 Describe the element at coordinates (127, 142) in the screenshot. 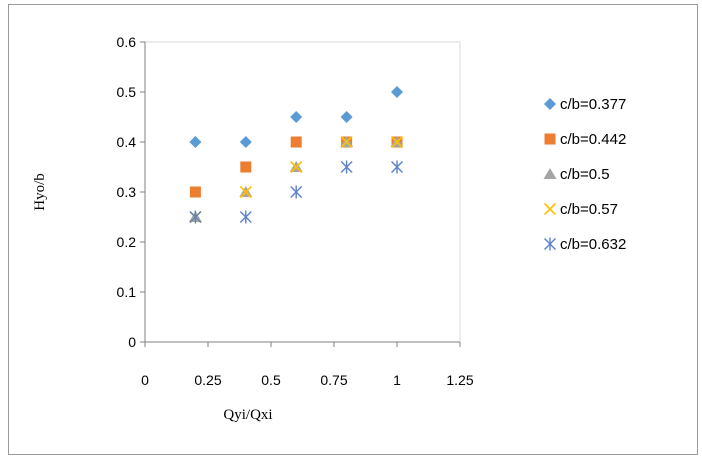

I see `y-tick-label: 0.4` at that location.